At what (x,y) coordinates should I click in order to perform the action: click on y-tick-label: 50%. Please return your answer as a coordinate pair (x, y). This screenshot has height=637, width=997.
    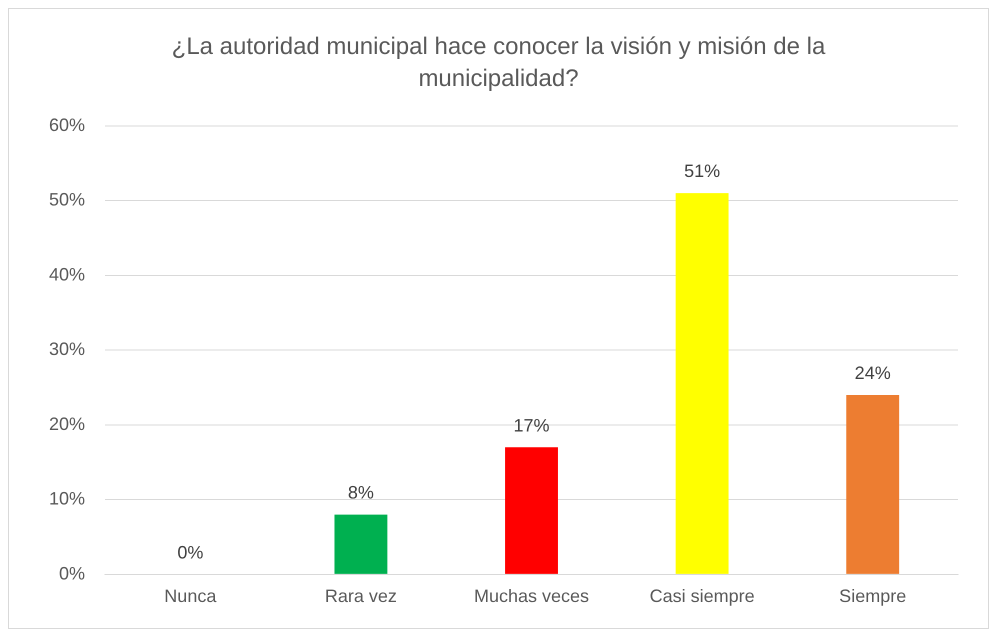
    Looking at the image, I should click on (67, 200).